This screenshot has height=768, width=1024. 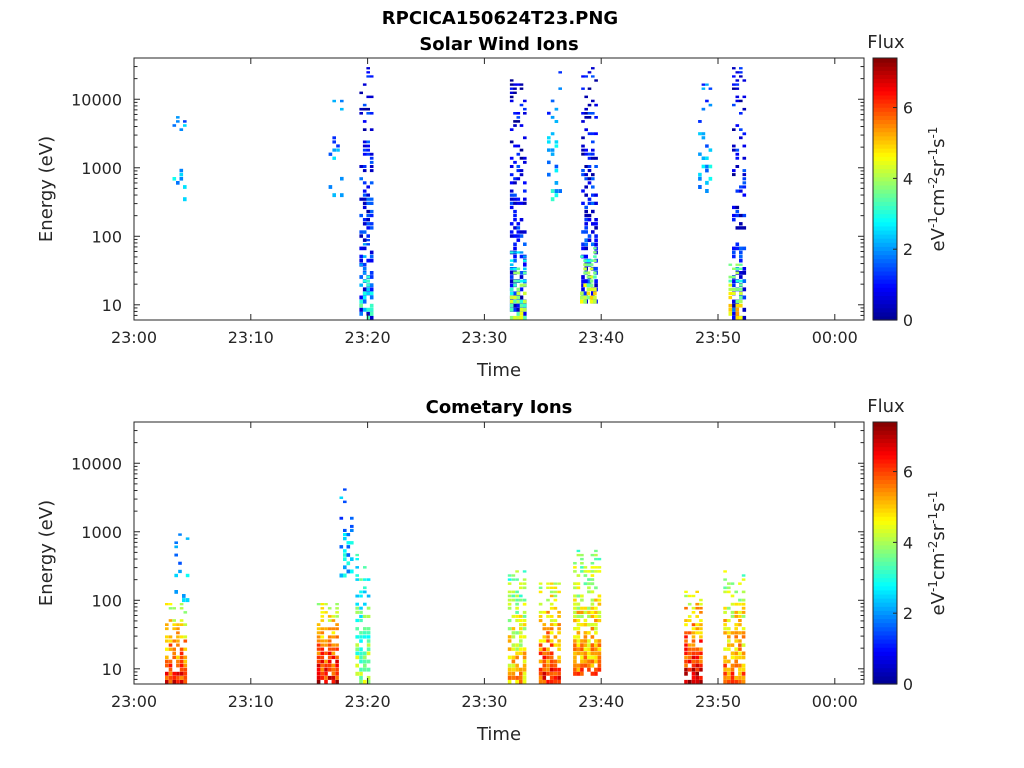 I want to click on x-tick-label: 00:00, so click(x=835, y=701).